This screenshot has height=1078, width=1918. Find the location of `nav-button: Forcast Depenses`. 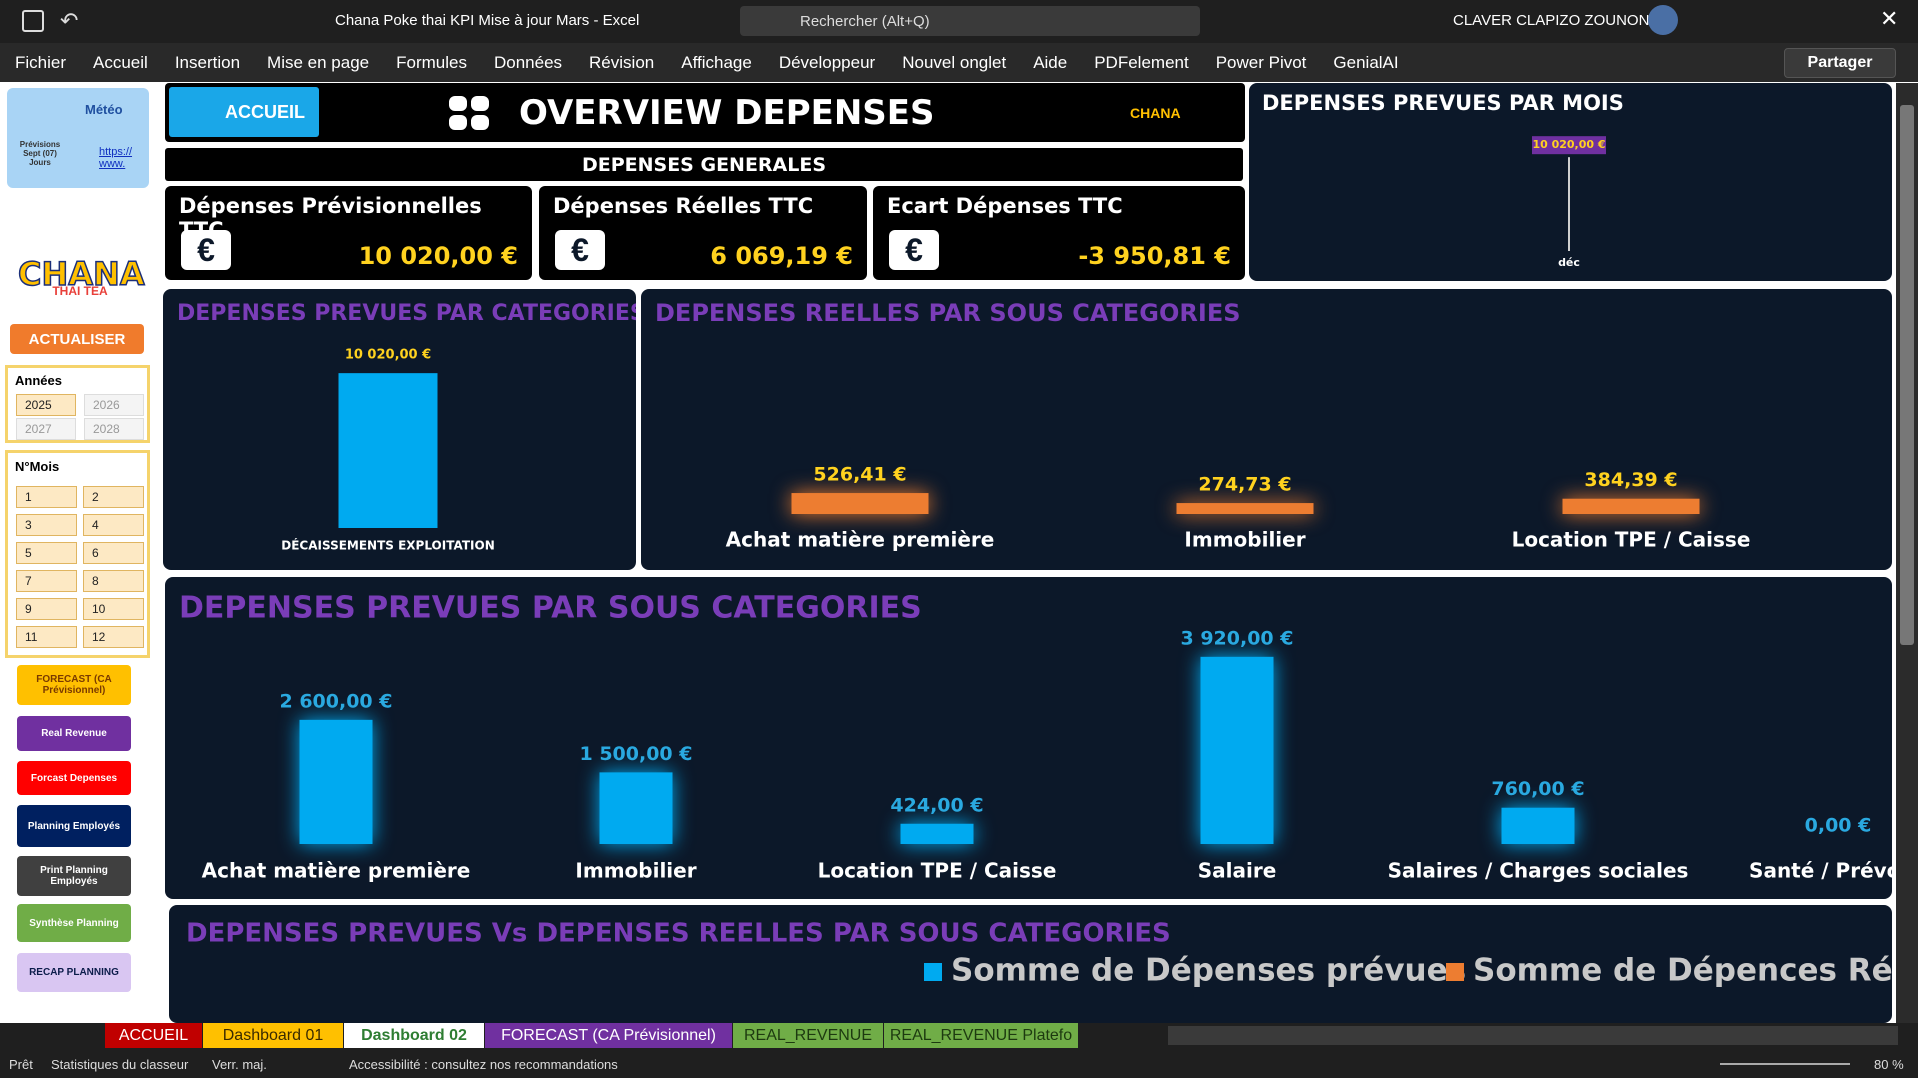

nav-button: Forcast Depenses is located at coordinates (74, 778).